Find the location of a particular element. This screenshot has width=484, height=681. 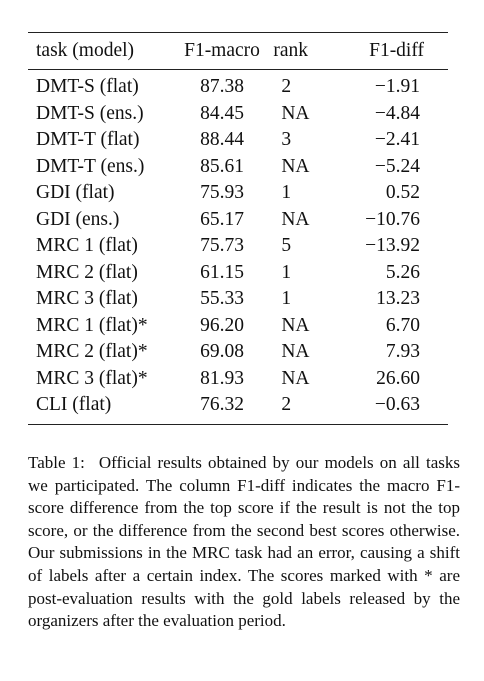

cell-f1-diff: 13.23 is located at coordinates (398, 298).